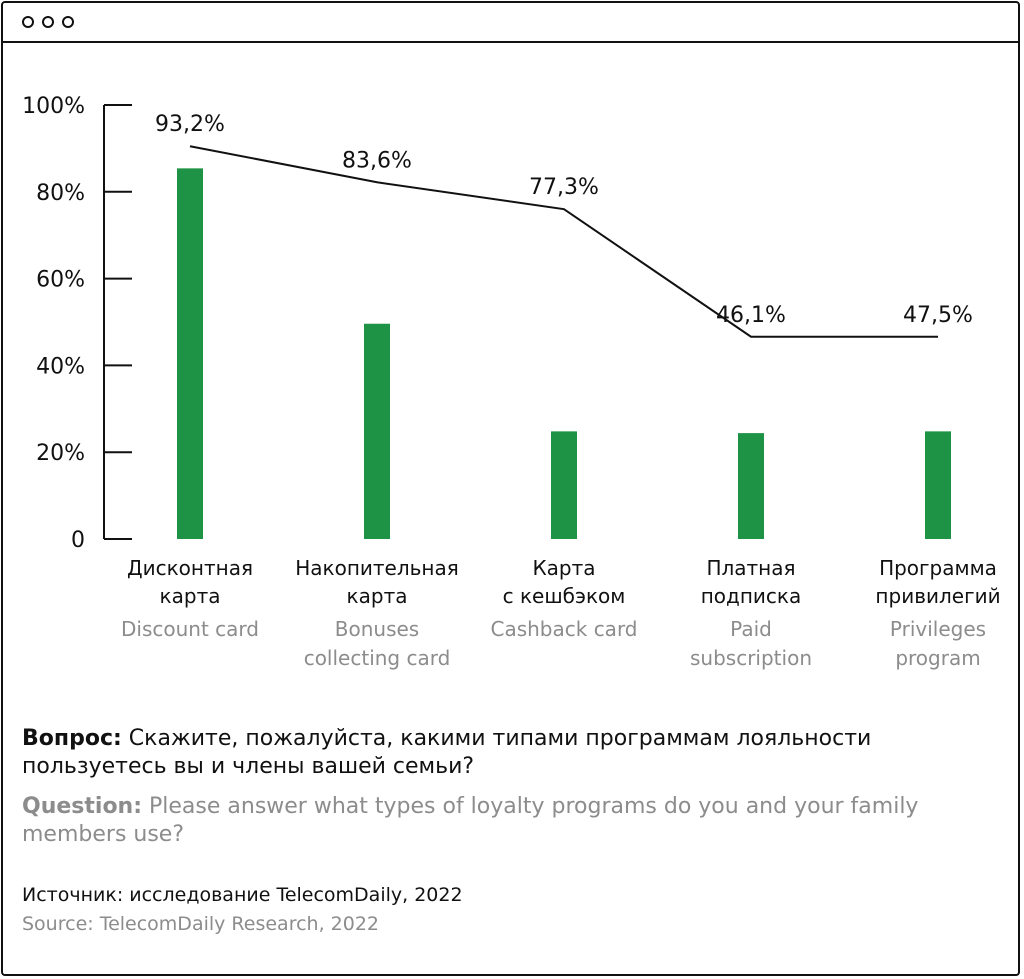 This screenshot has height=979, width=1024. Describe the element at coordinates (60, 366) in the screenshot. I see `y-tick-label: 40%` at that location.